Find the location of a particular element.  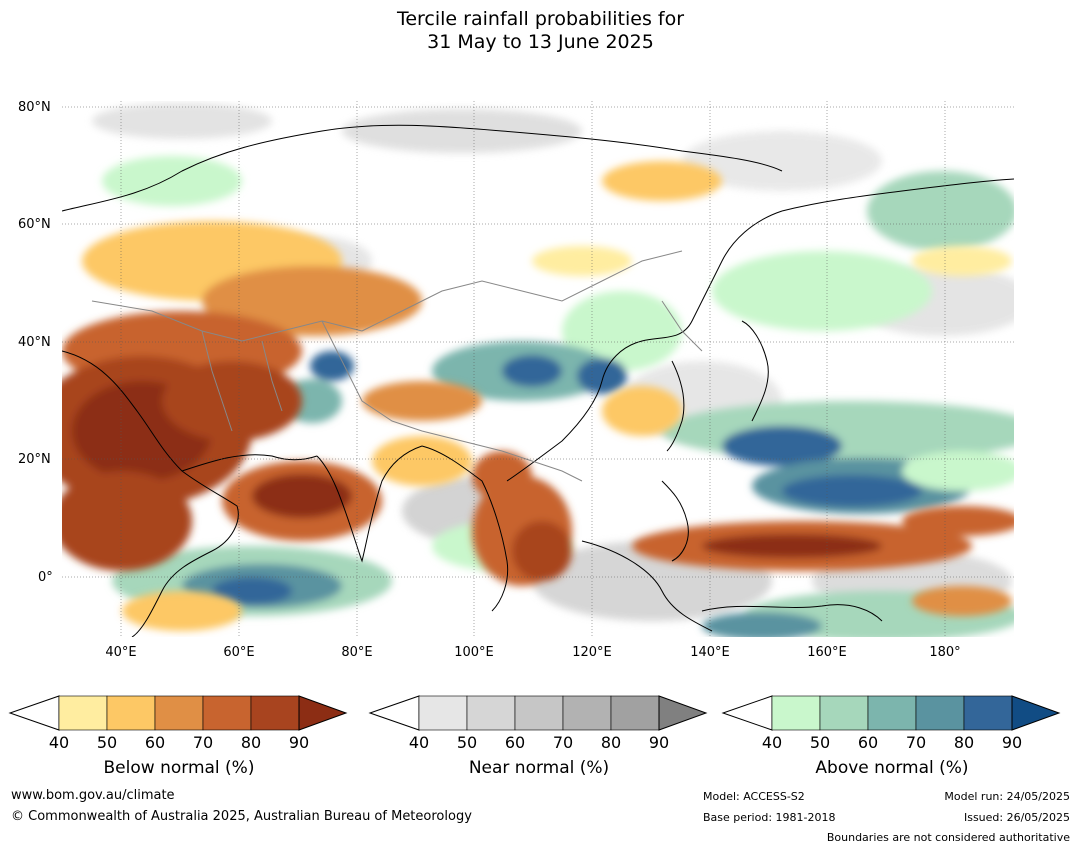

below-normal-colorbar is located at coordinates (178, 713).